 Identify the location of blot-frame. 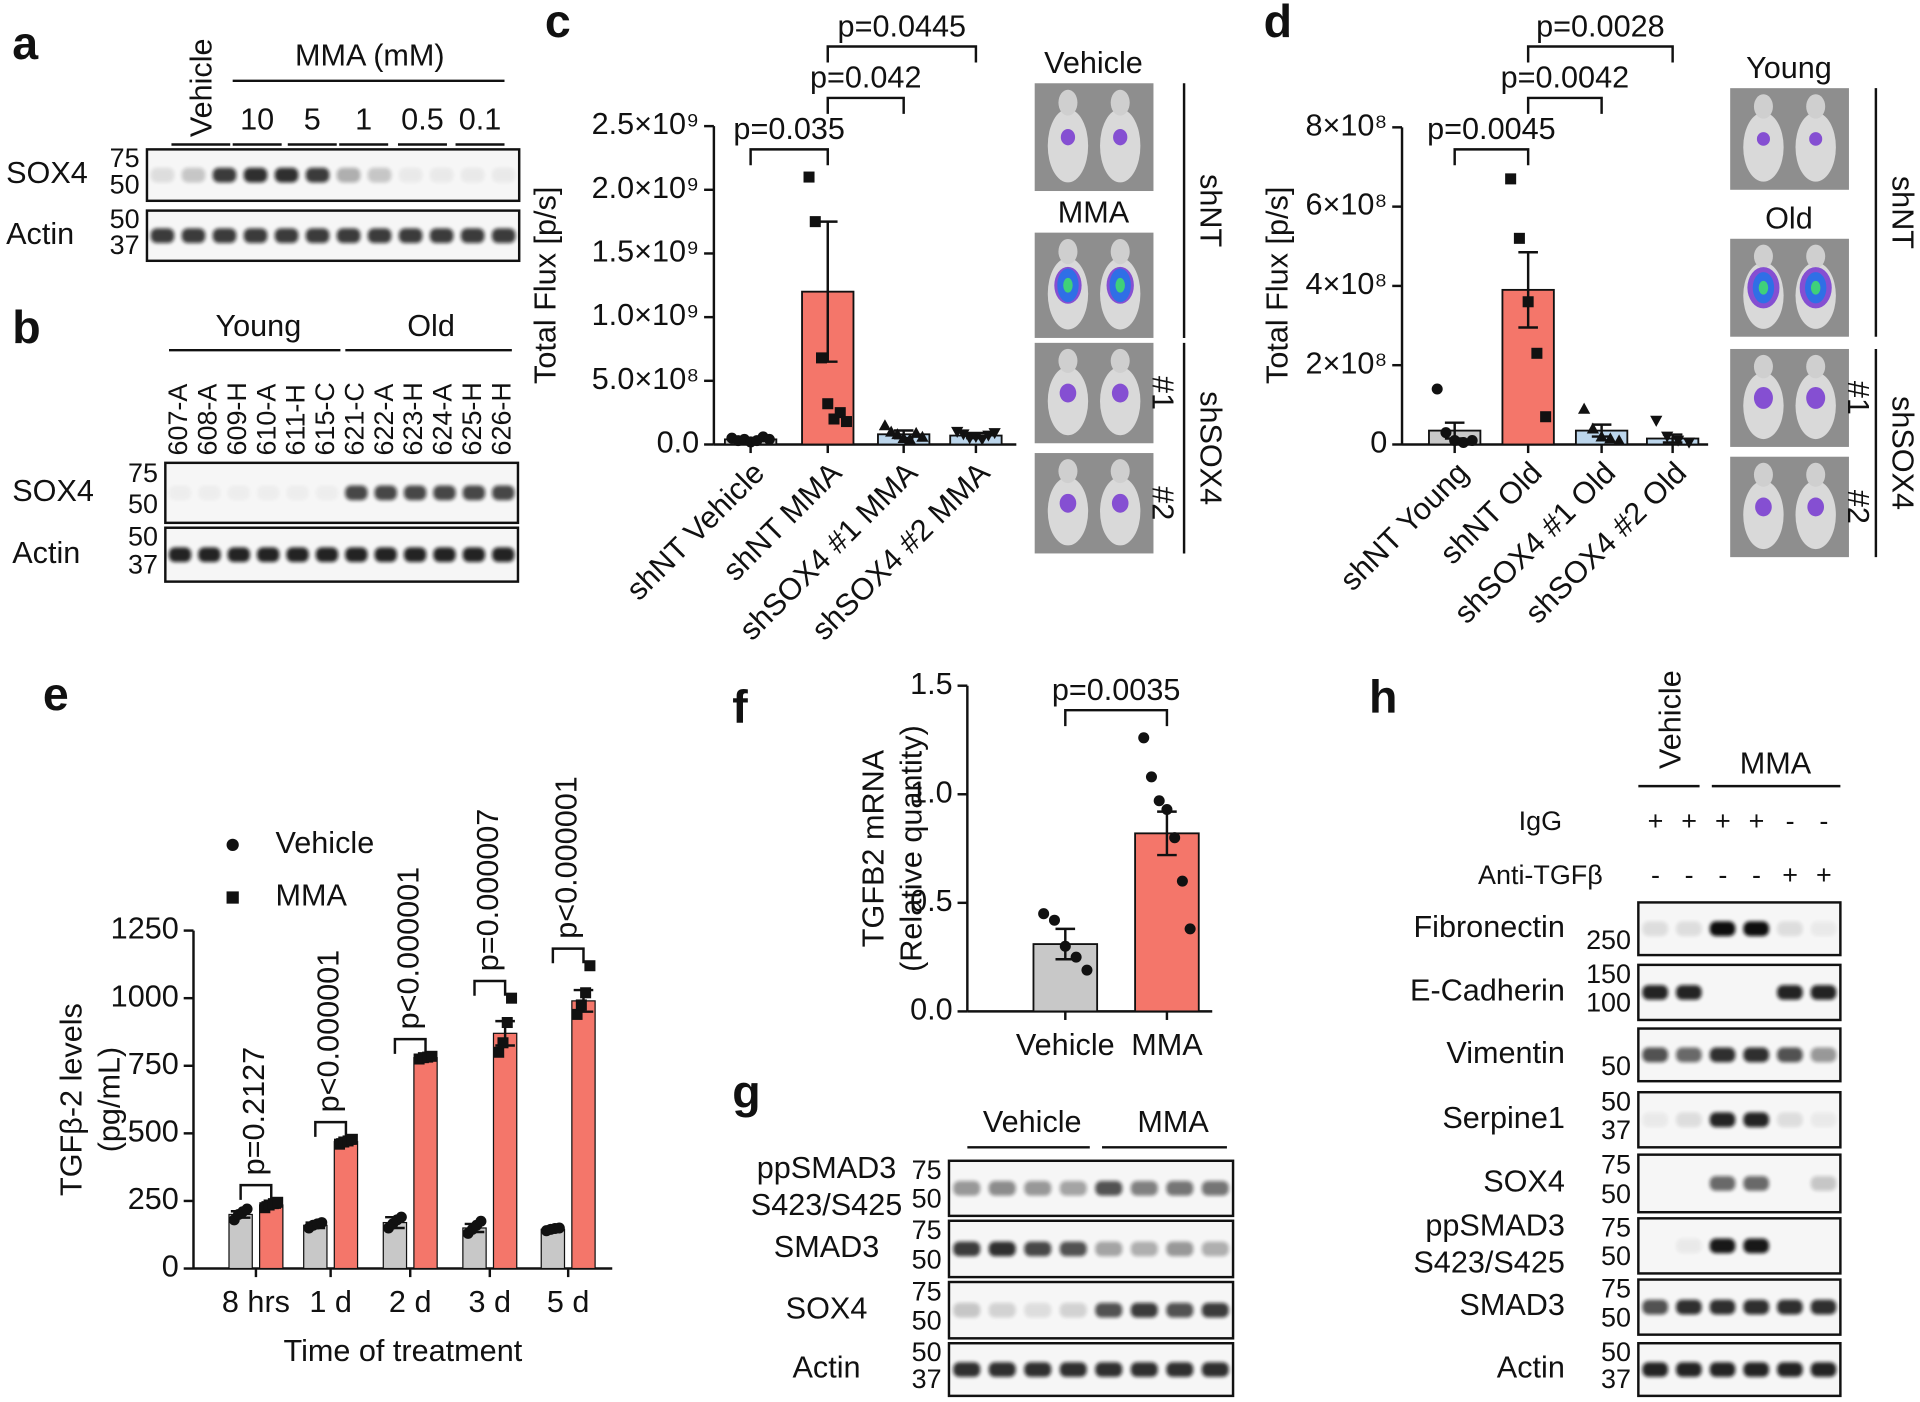
(1739, 1307).